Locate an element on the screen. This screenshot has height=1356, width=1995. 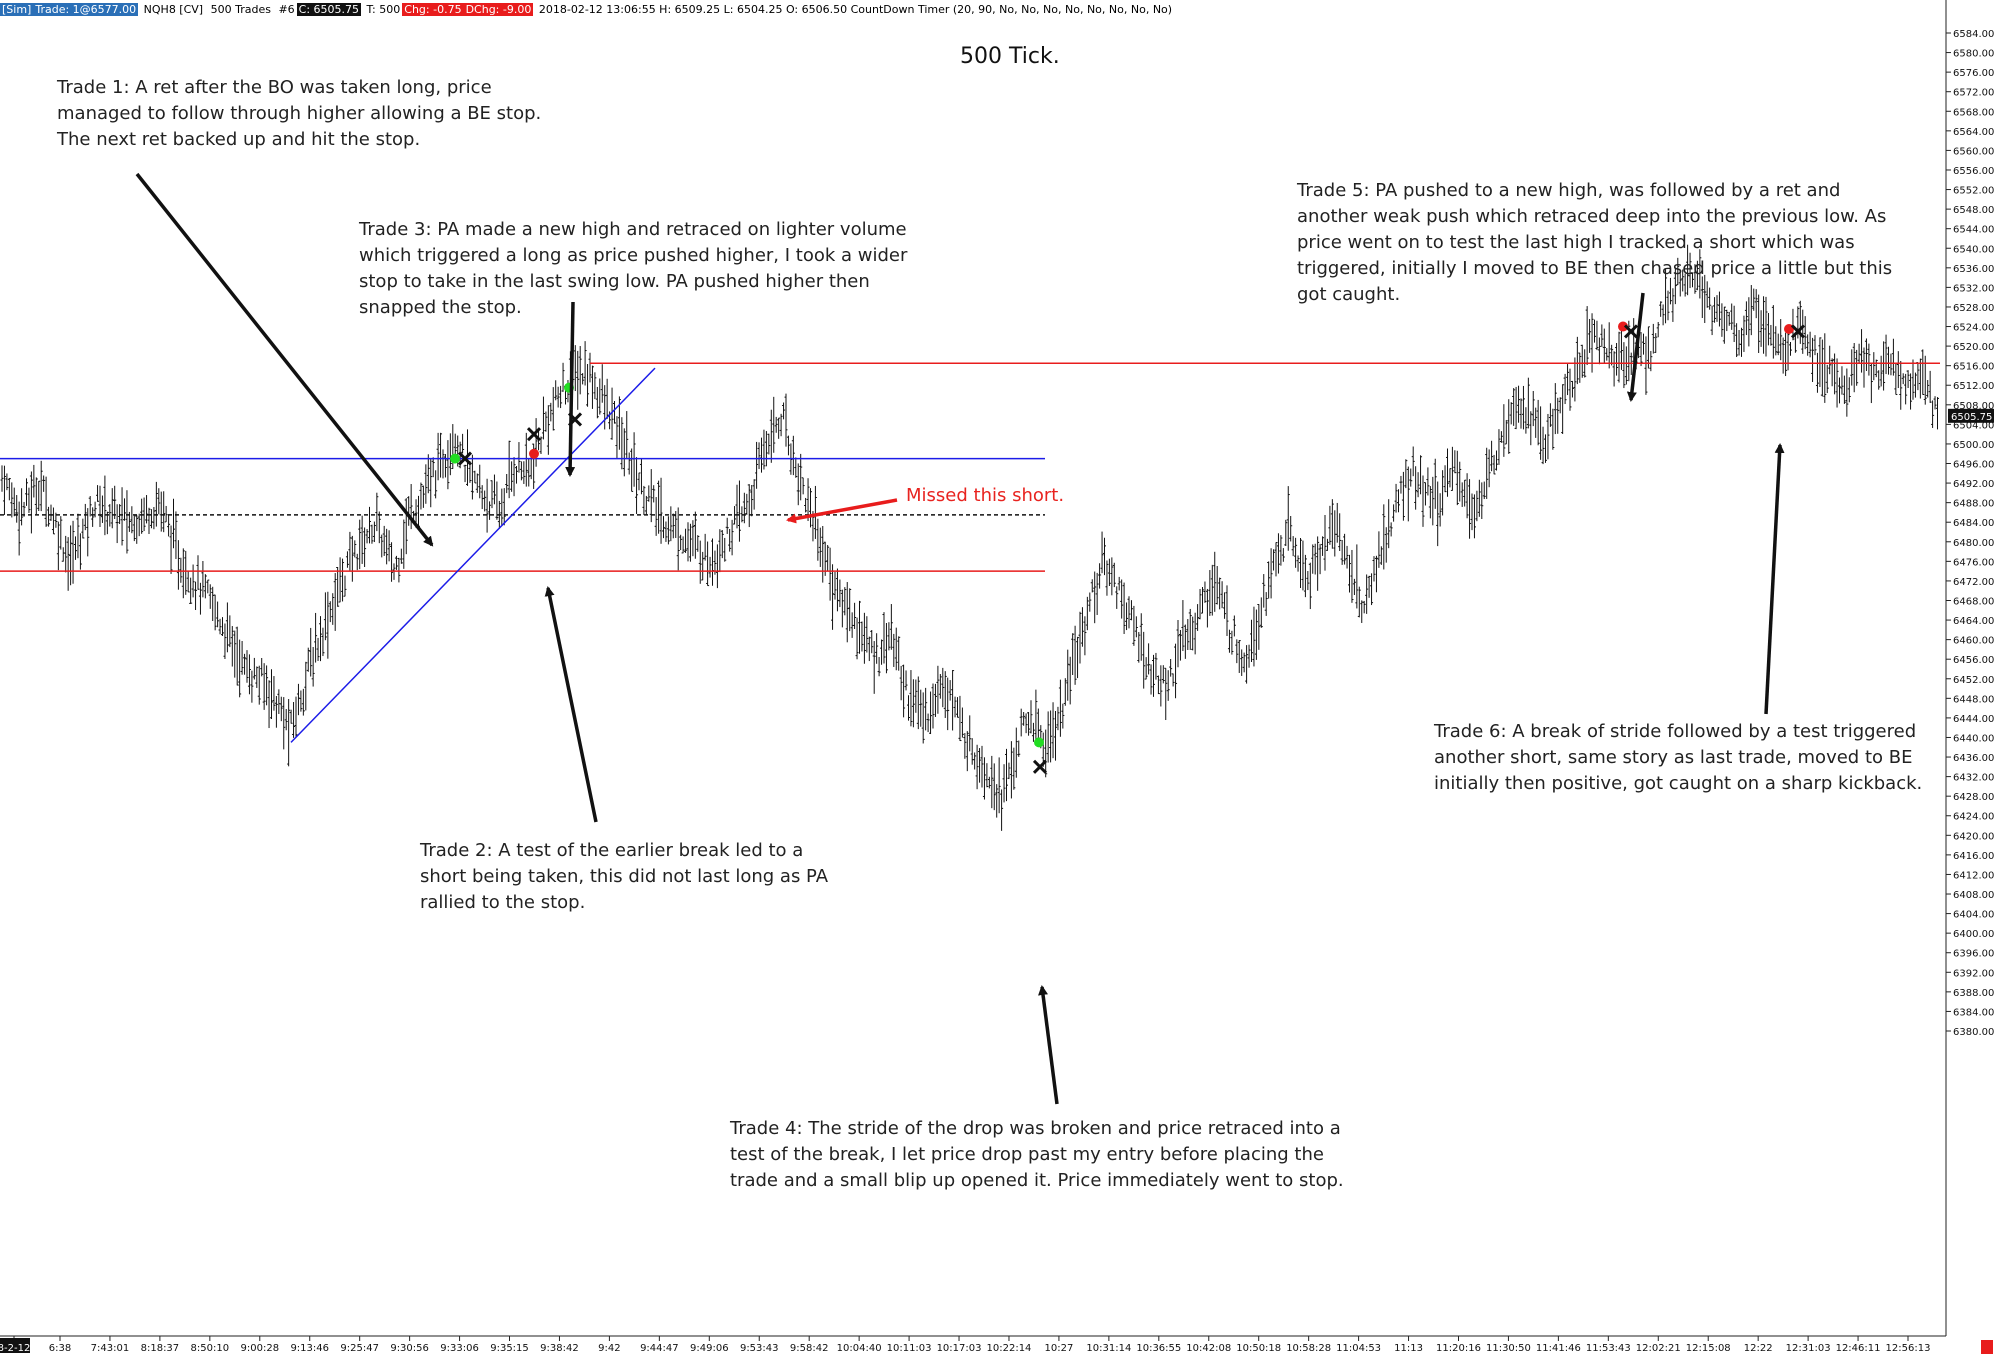
x-tick-label: 9:42 is located at coordinates (609, 1348).